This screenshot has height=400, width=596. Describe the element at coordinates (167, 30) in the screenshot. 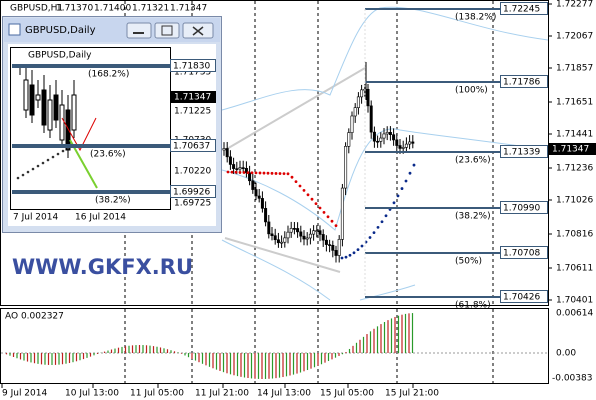

I see `maximize-button` at that location.